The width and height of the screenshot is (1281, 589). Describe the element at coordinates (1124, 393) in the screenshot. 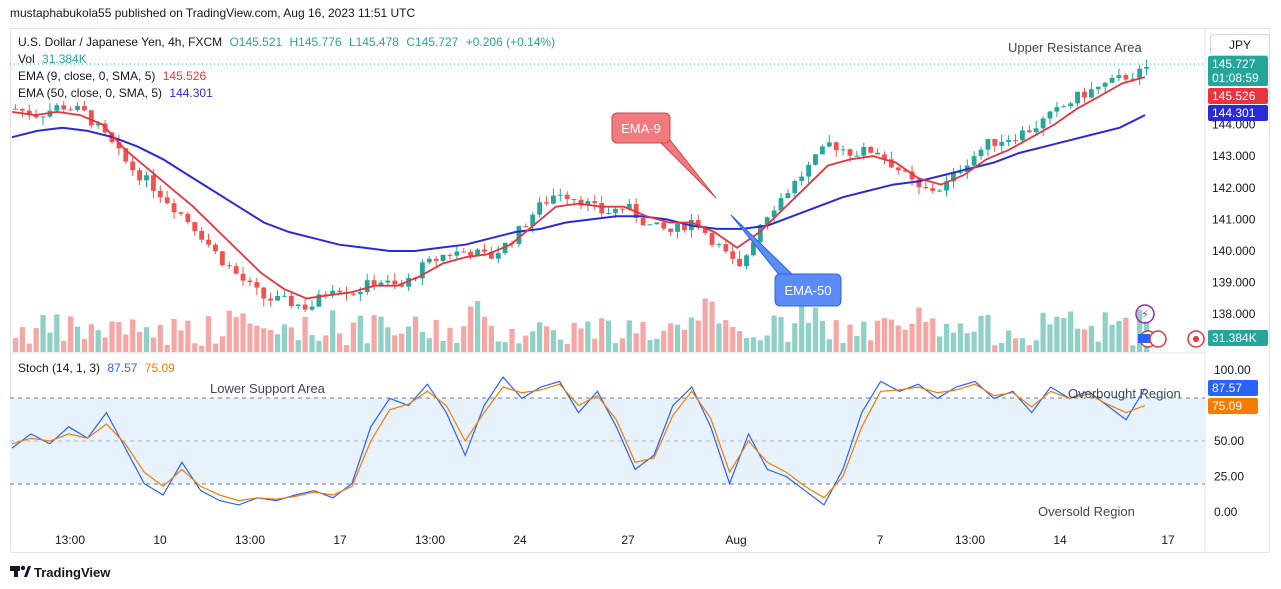

I see `overbought-label: Overbought Region` at that location.